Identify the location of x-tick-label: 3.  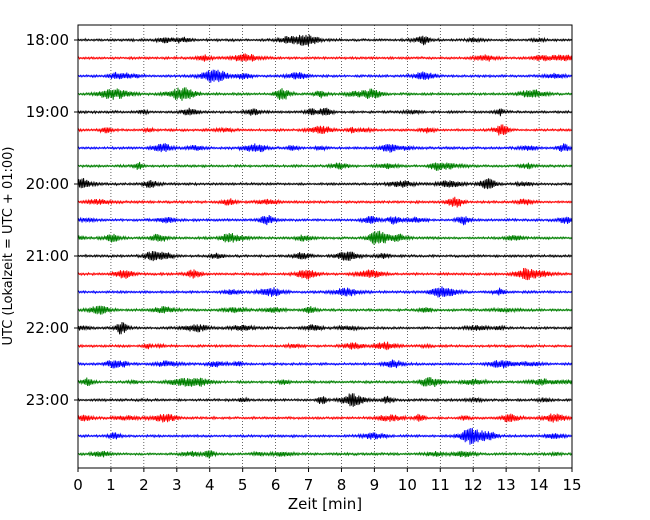
(177, 485).